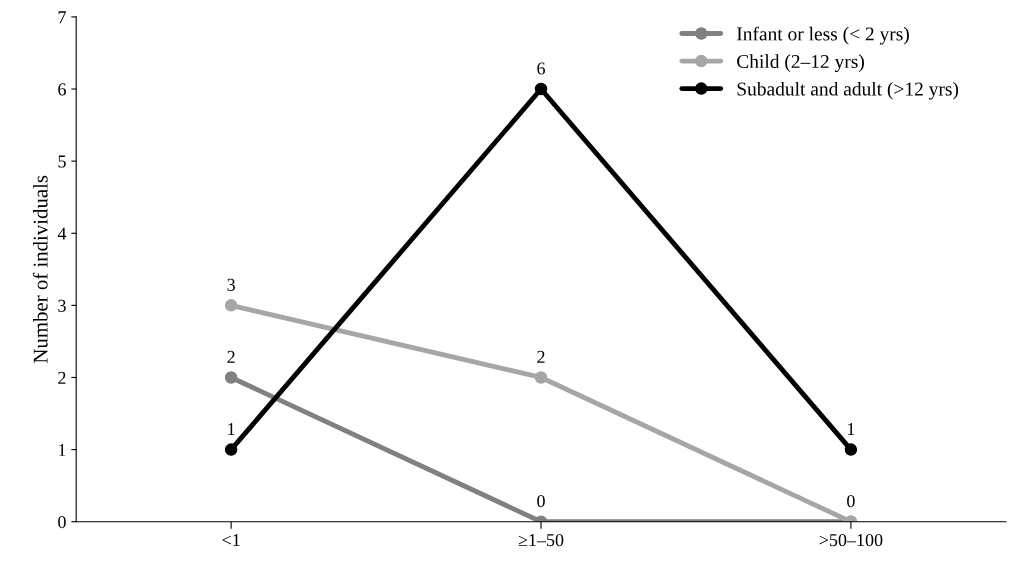  Describe the element at coordinates (541, 68) in the screenshot. I see `data-label: 6` at that location.